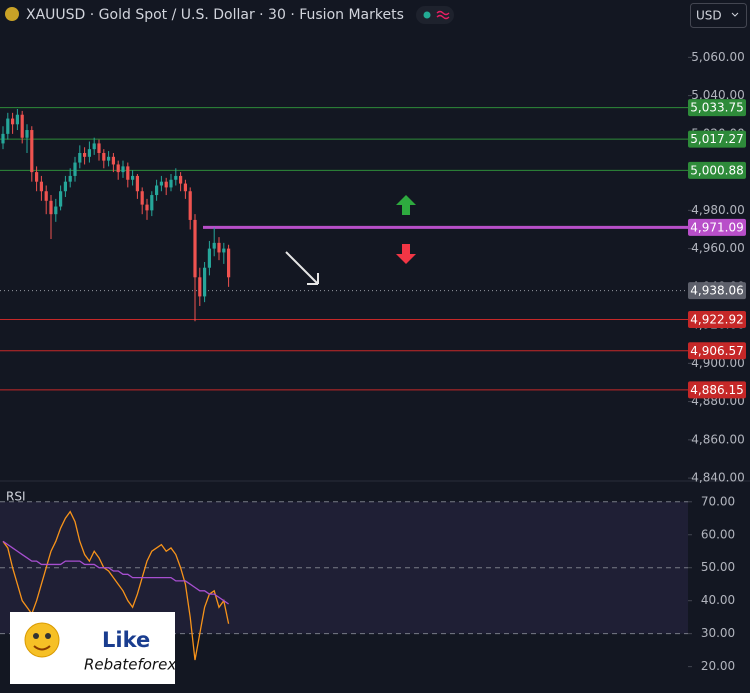  I want to click on logo-subtitle: Rebateforex, so click(130, 665).